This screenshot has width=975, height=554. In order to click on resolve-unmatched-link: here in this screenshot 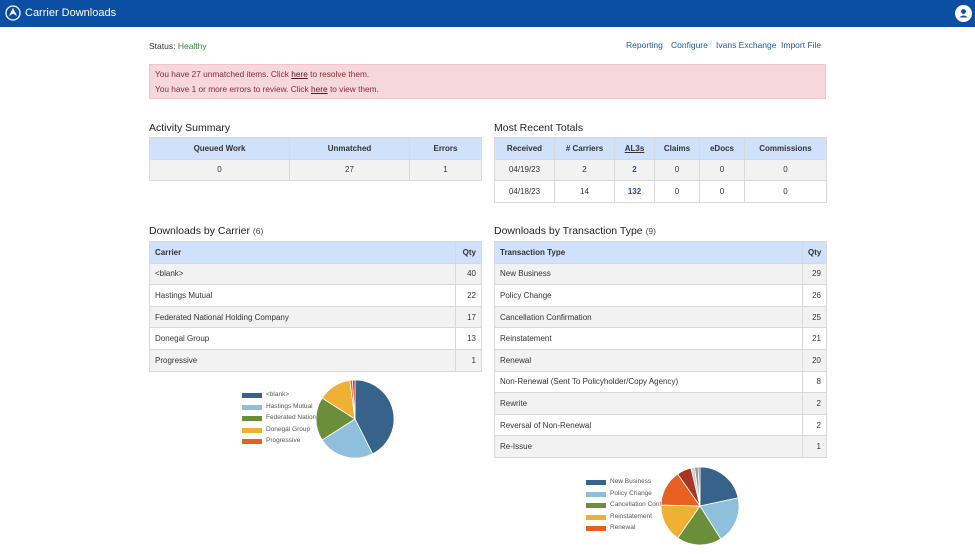, I will do `click(299, 74)`.